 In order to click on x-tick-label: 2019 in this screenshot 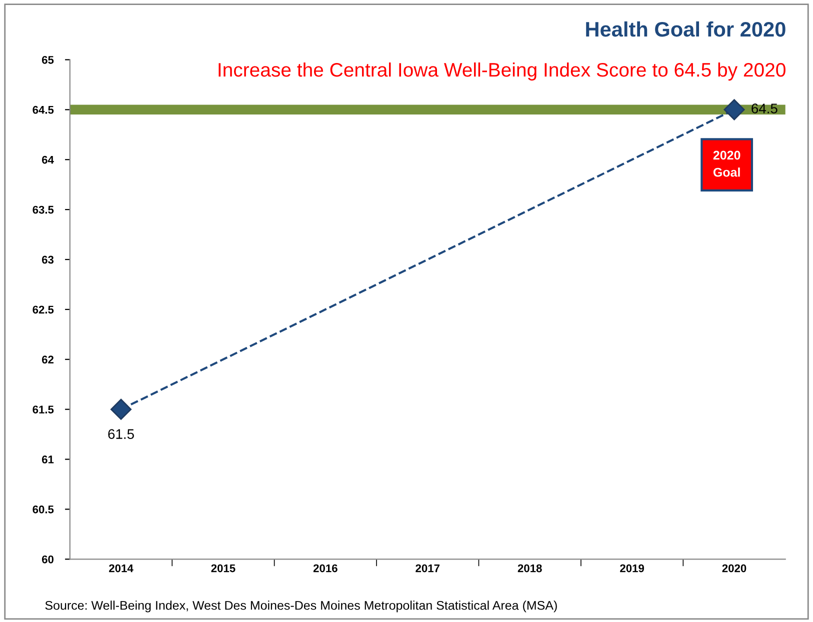, I will do `click(632, 568)`.